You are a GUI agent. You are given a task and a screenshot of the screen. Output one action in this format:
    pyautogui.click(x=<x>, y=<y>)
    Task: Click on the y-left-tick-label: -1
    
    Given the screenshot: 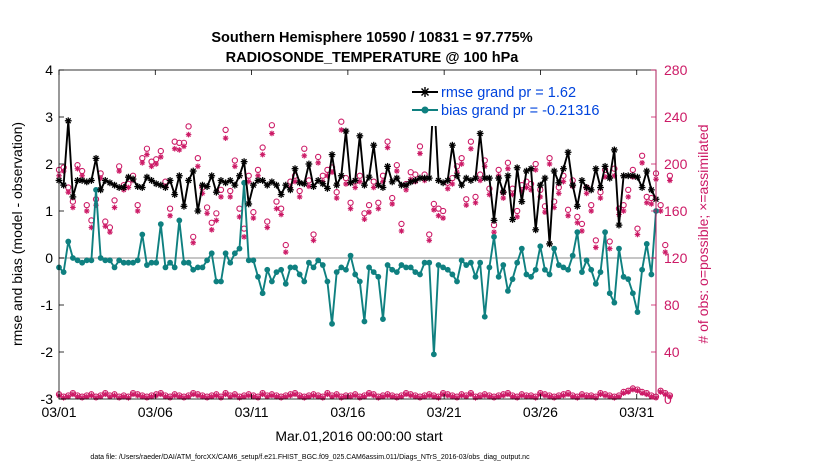 What is the action you would take?
    pyautogui.click(x=47, y=305)
    